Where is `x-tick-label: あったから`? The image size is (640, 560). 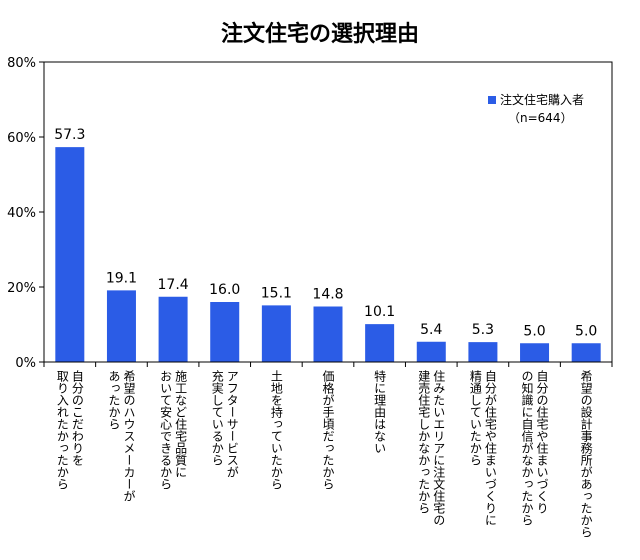 x-tick-label: あったから is located at coordinates (114, 400).